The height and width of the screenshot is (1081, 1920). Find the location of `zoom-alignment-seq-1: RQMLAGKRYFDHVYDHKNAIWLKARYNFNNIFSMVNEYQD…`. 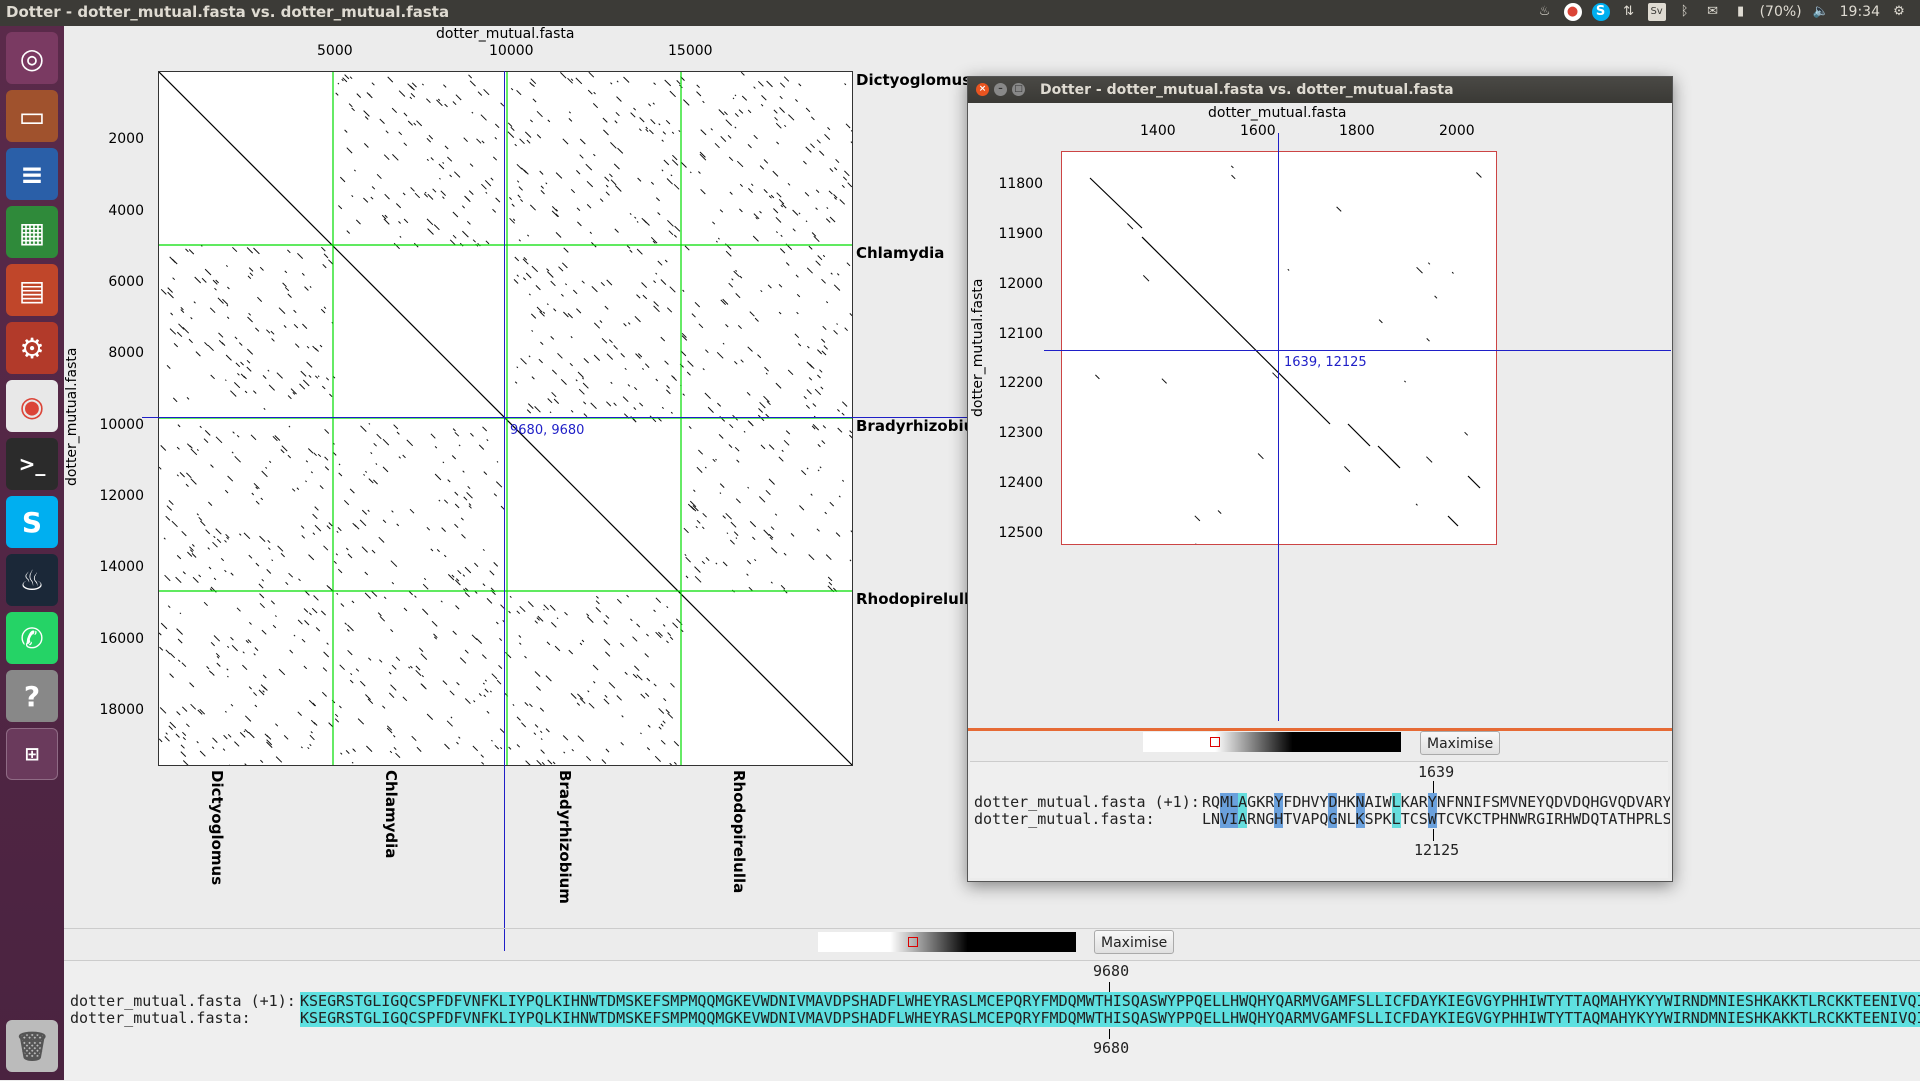

zoom-alignment-seq-1: RQMLAGKRYFDHVYDHKNAIWLKARYNFNNIFSMVNEYQD… is located at coordinates (1436, 802).